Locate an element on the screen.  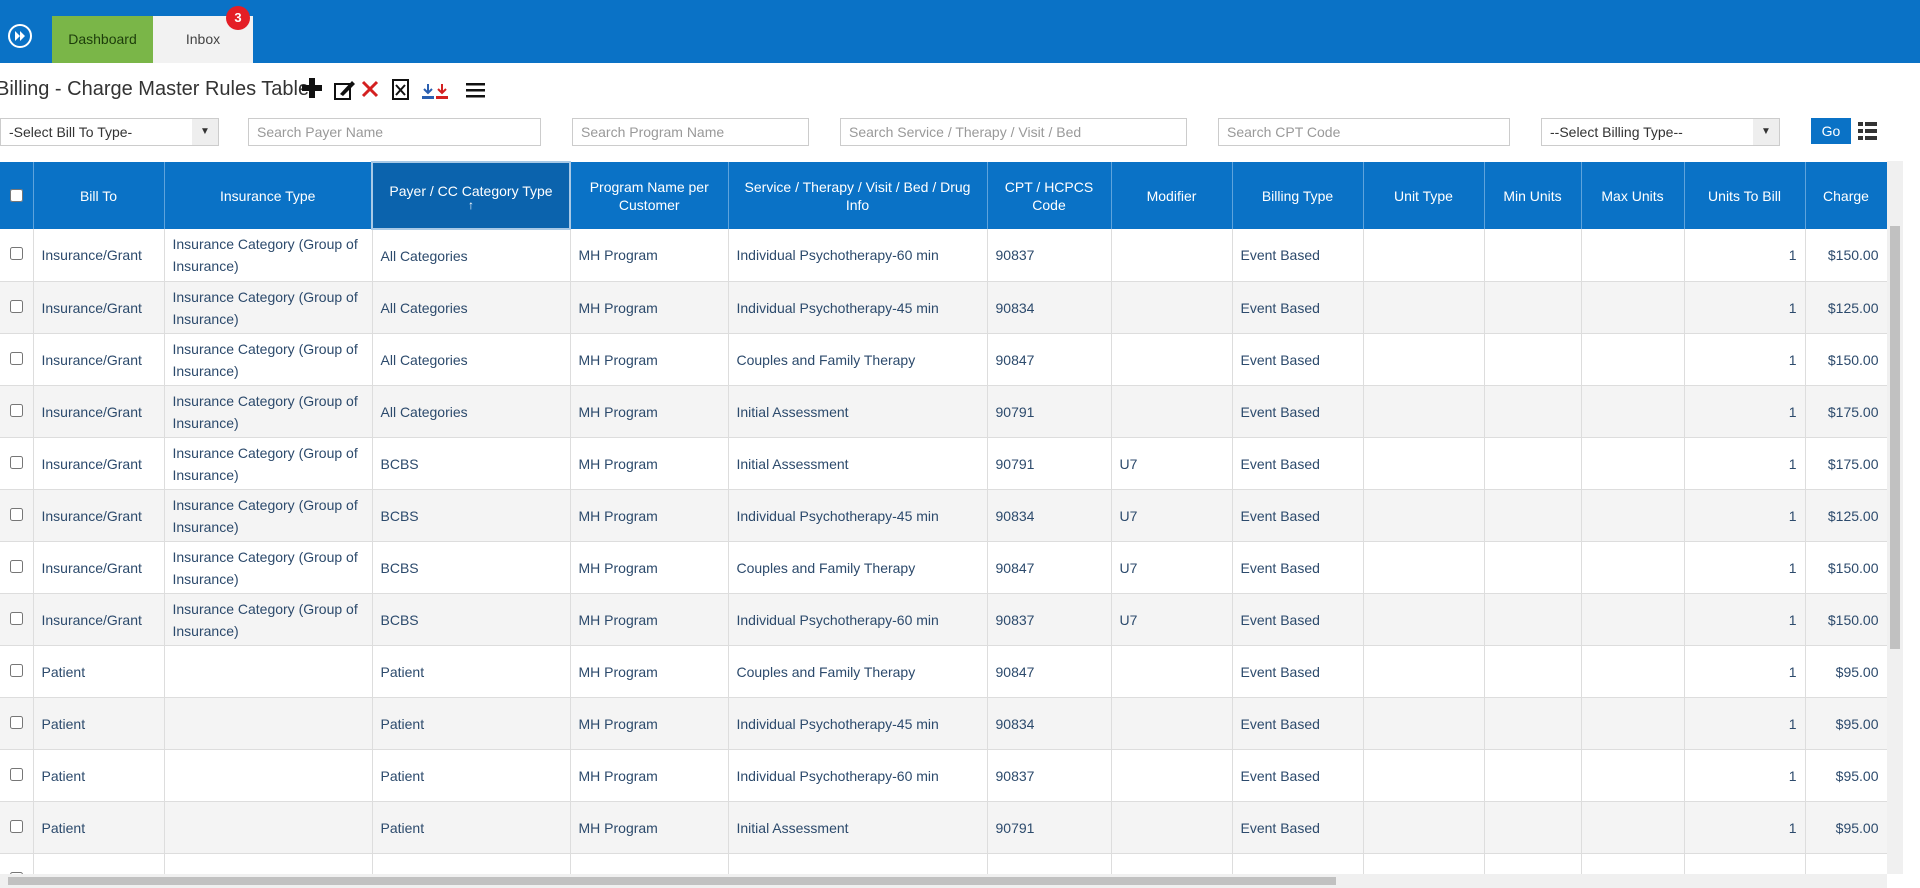
inbox-badge: 3 is located at coordinates (238, 18).